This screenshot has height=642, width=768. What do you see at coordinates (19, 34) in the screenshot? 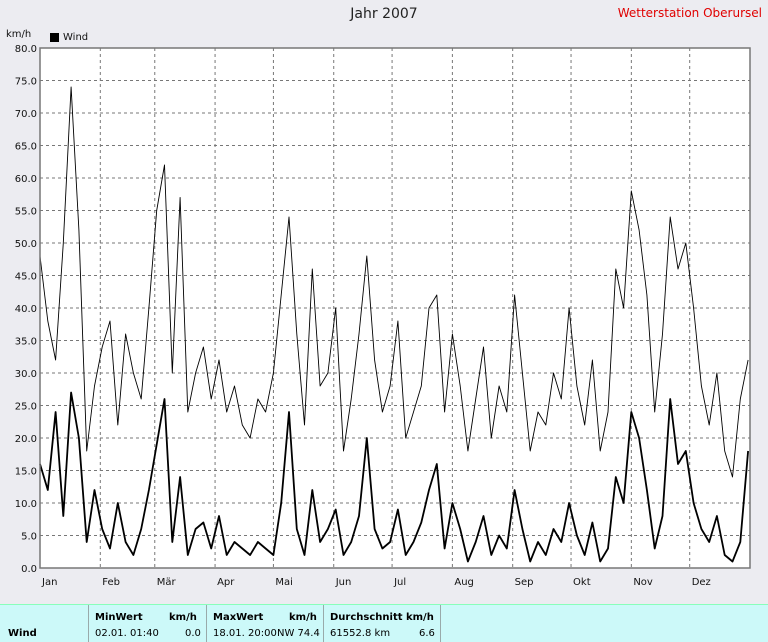
I see `y-axis-label: km/h` at bounding box center [19, 34].